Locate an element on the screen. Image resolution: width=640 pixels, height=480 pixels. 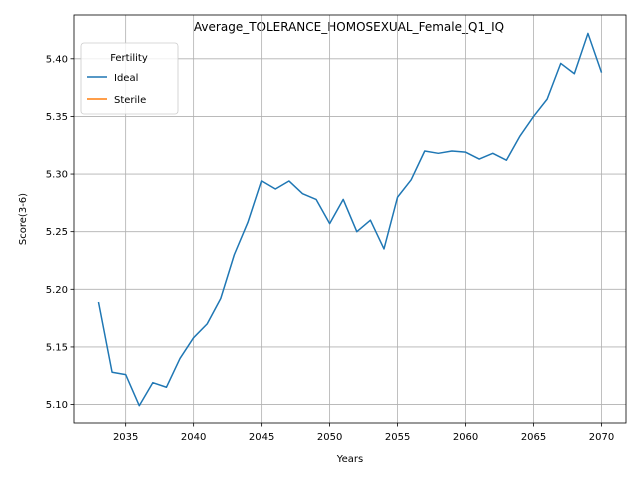
y-tick-label: 5.35 is located at coordinates (57, 117).